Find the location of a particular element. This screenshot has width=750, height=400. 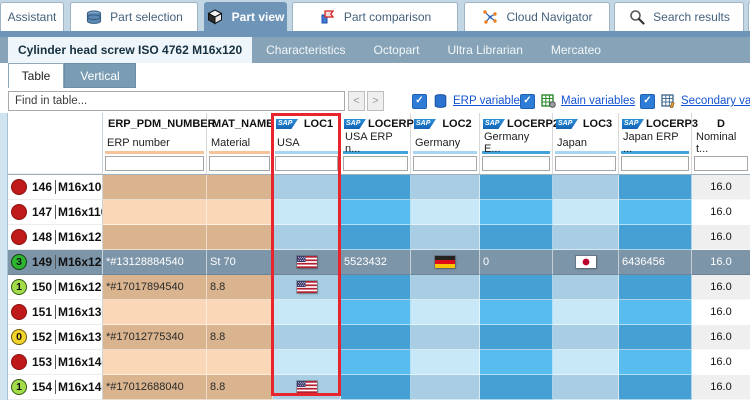

tab-assistant: Assistant is located at coordinates (32, 16).